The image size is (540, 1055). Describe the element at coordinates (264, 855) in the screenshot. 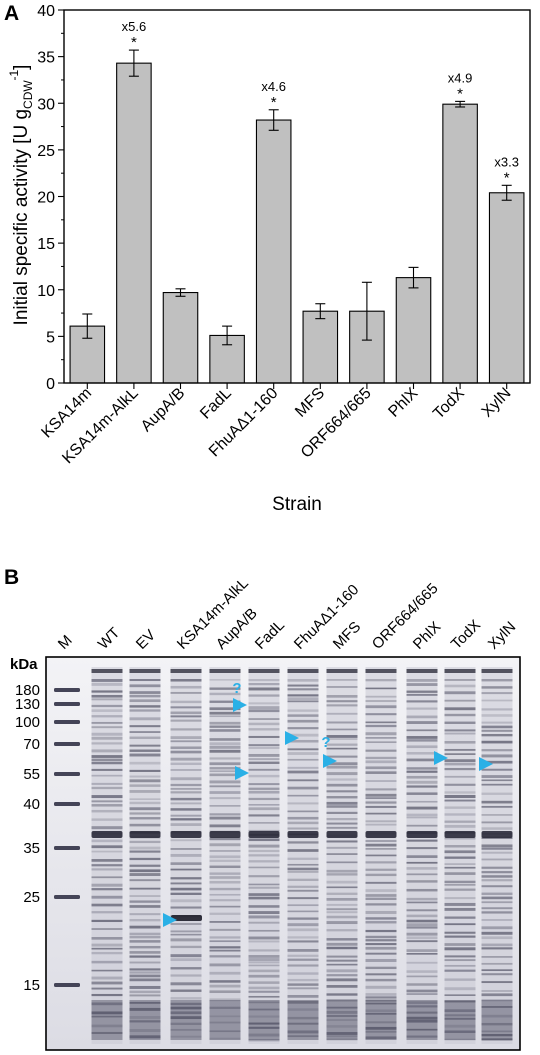

I see `gel-lane` at that location.